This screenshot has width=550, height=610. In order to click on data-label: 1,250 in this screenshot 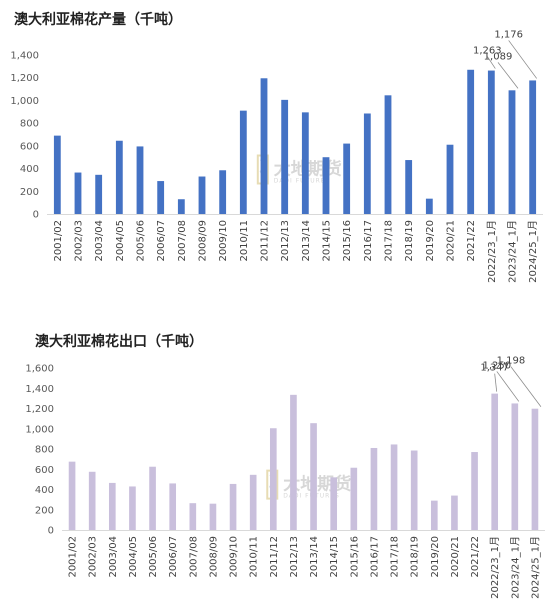, I will do `click(496, 365)`.